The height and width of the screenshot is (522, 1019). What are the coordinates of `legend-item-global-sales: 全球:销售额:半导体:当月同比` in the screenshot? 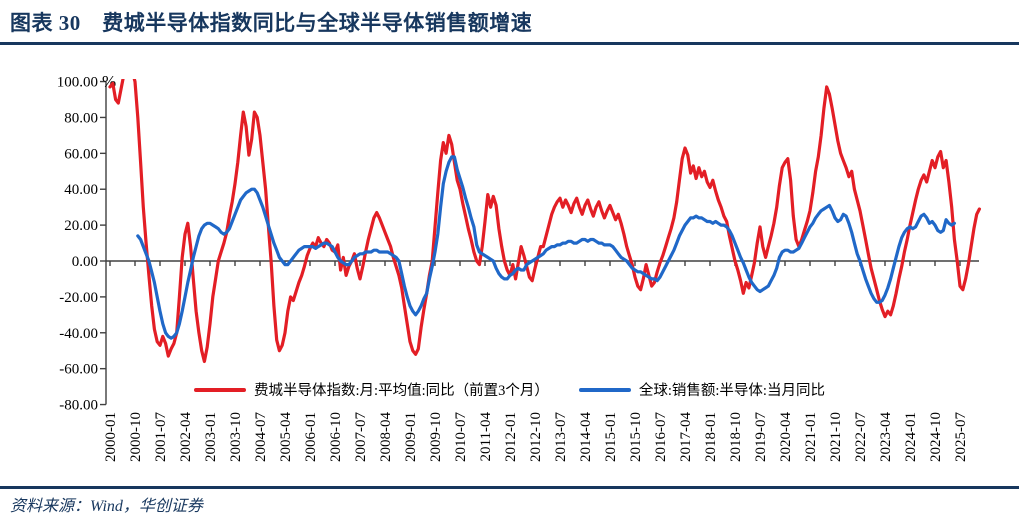 It's located at (701, 389).